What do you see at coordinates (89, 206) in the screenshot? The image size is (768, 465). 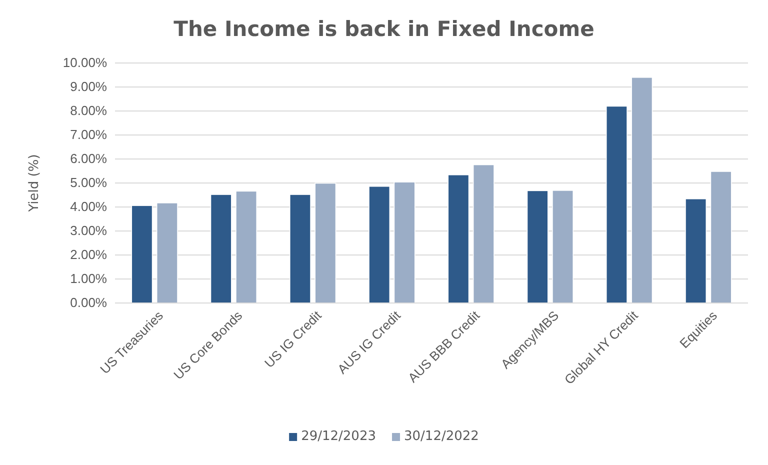 I see `y-tick-label: 4.00%` at bounding box center [89, 206].